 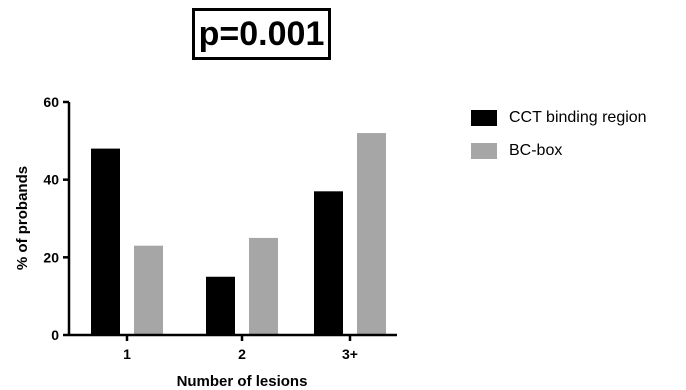 What do you see at coordinates (242, 381) in the screenshot?
I see `x-axis-label: Number of lesions` at bounding box center [242, 381].